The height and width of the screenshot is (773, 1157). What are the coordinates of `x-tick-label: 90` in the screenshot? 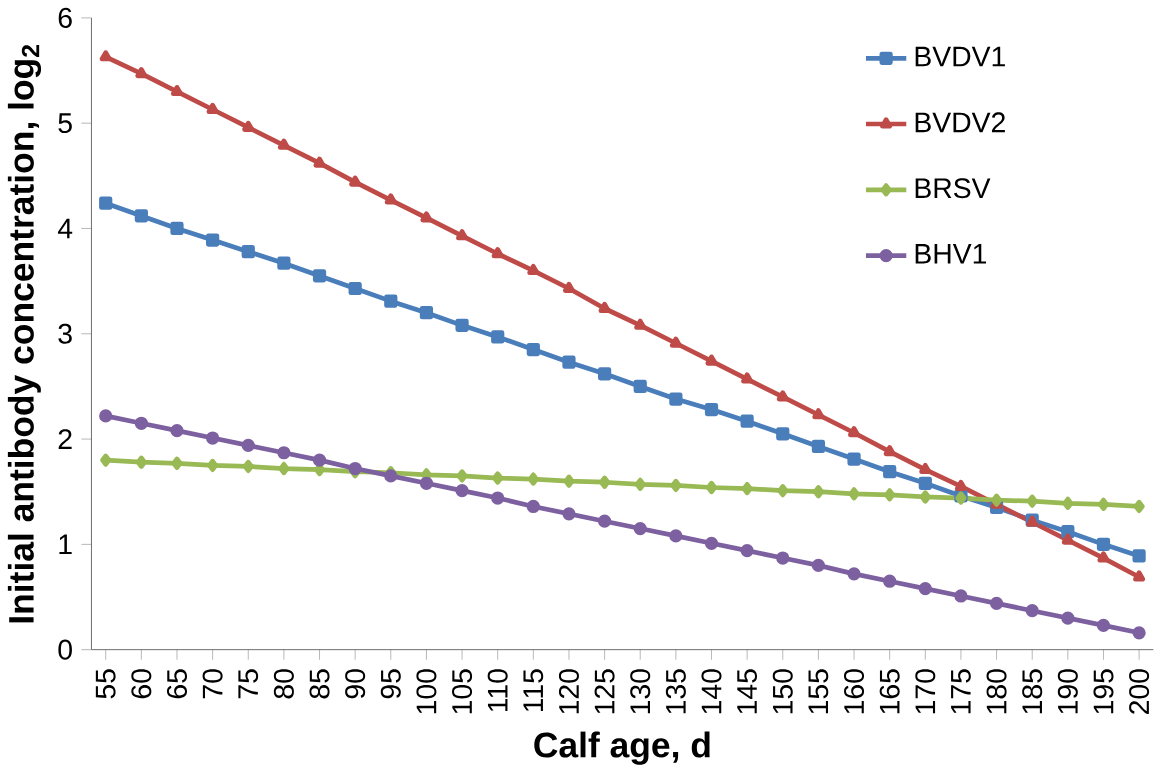 It's located at (355, 684).